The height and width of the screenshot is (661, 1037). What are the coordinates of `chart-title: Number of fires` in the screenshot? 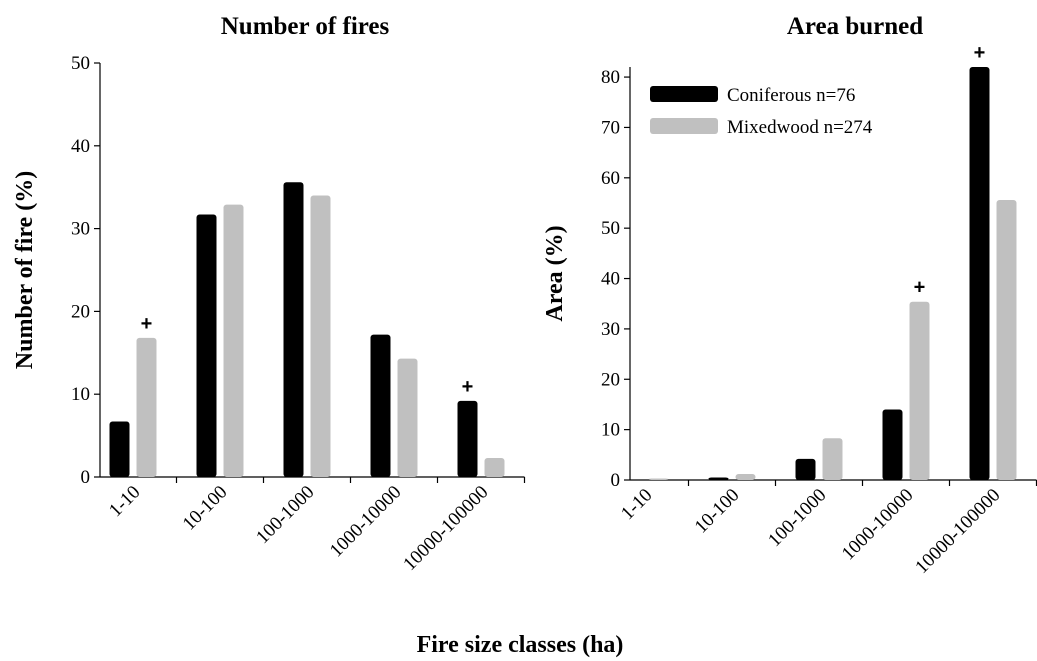 It's located at (305, 26).